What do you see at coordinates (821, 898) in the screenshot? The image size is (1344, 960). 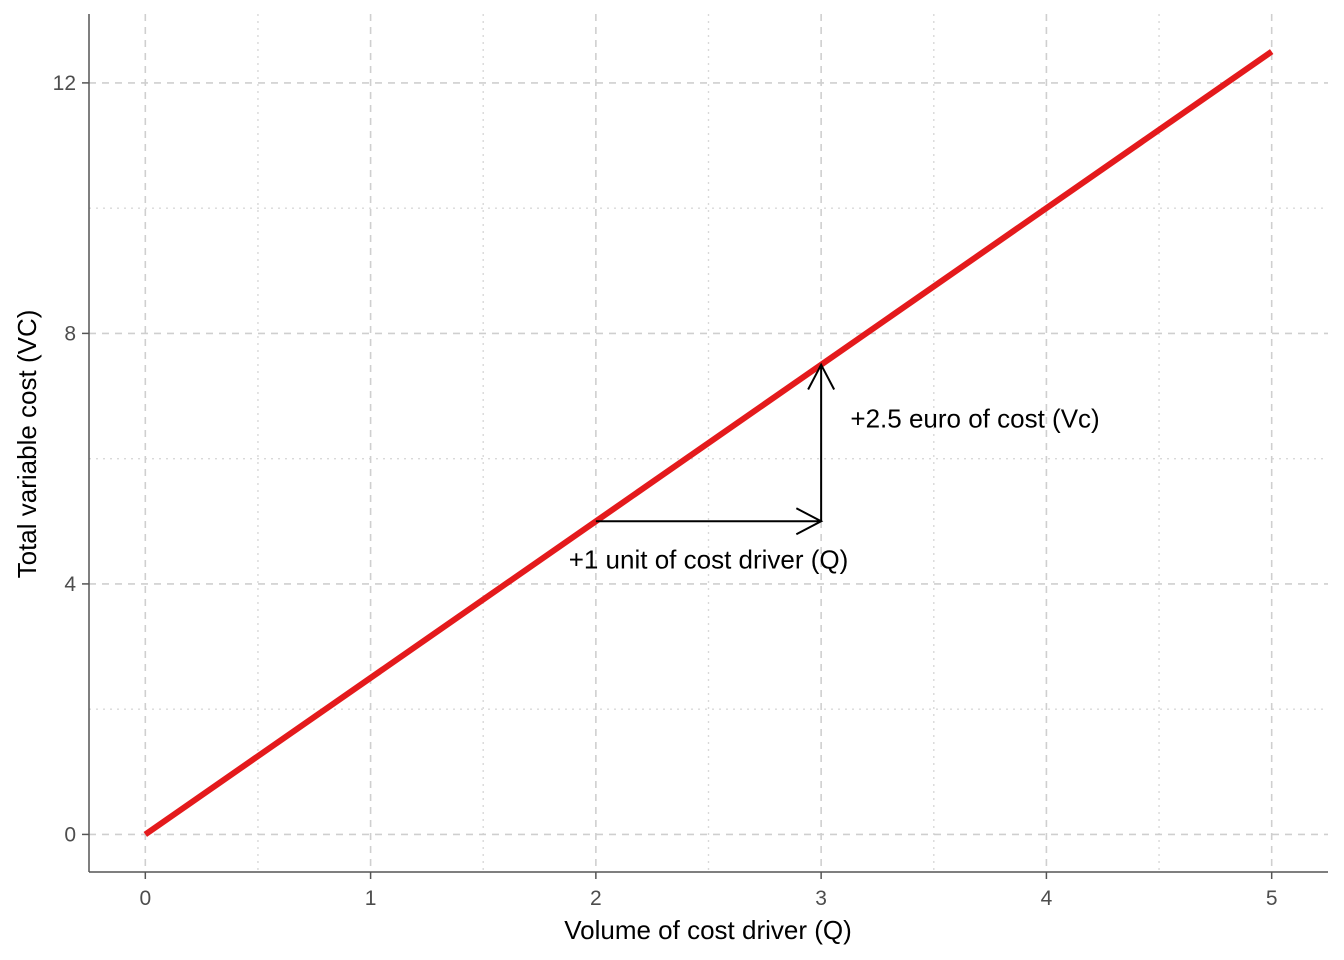 I see `x-tick-label: 3` at bounding box center [821, 898].